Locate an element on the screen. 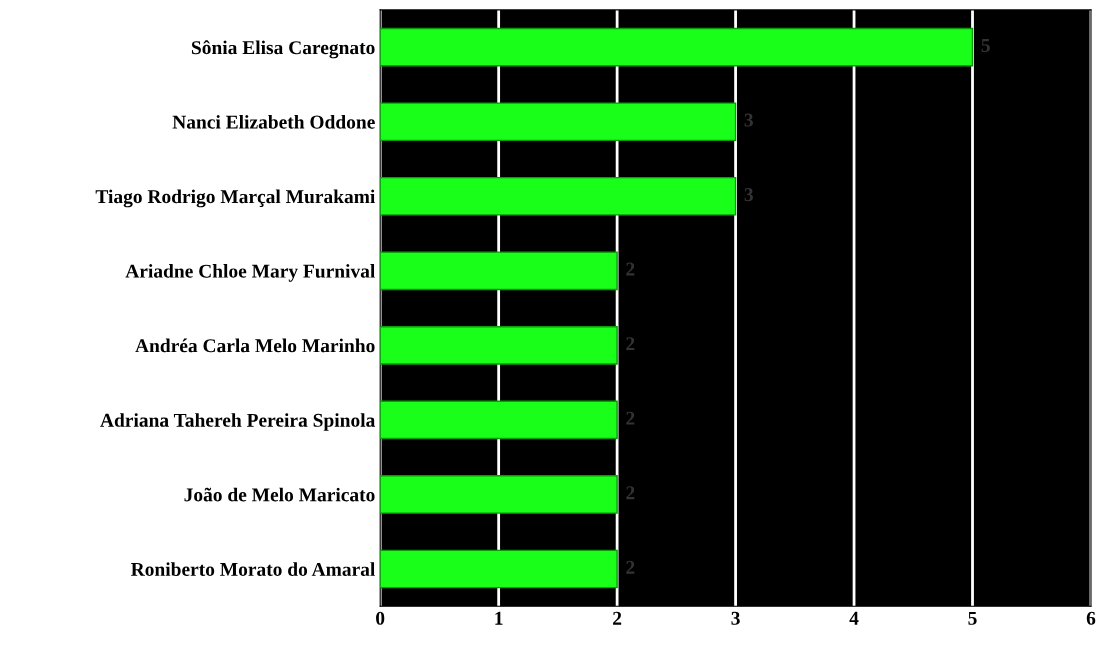  y-tick-label: Nanci Elizabeth Oddone is located at coordinates (273, 121).